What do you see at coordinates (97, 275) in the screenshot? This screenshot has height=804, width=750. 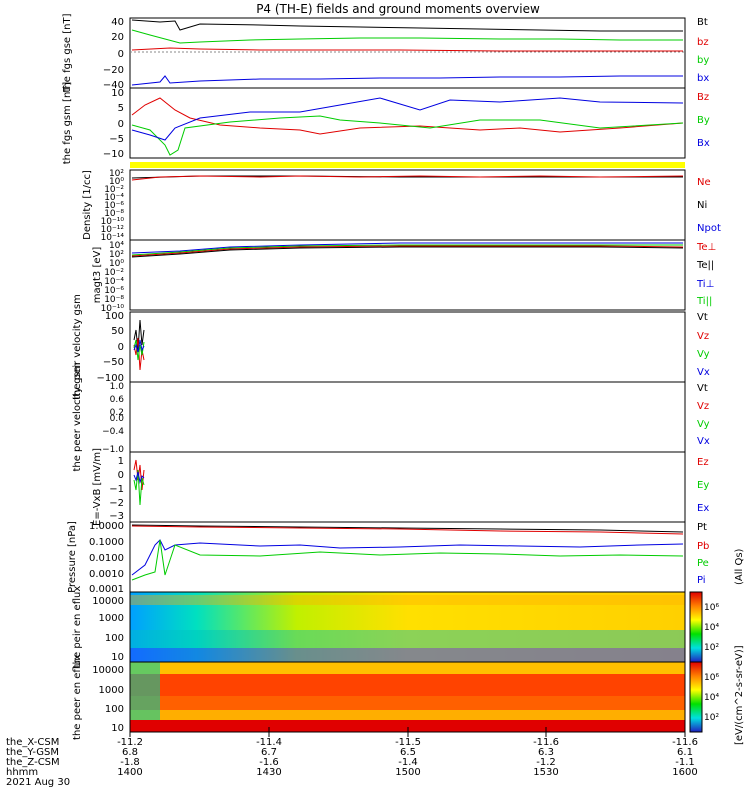 I see `ylabel-magt3: magt3 [eV]` at bounding box center [97, 275].